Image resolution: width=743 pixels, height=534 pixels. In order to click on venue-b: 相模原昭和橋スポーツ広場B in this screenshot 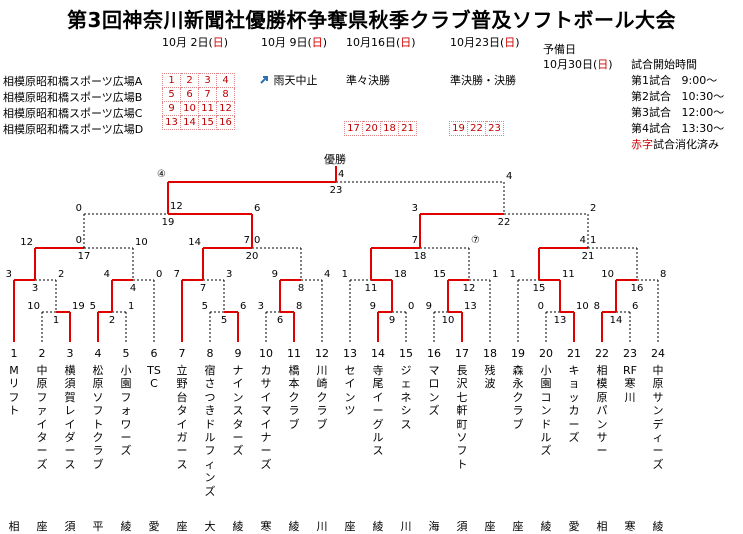, I will do `click(73, 97)`.